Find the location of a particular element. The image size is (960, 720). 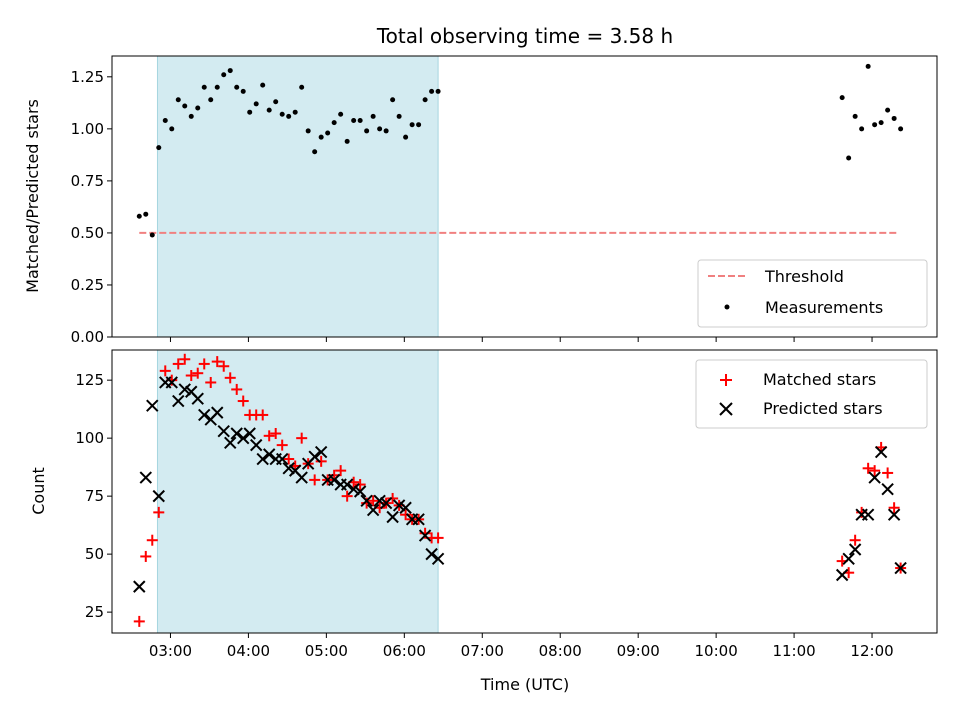

chart-title: Total observing time = 3.58 h is located at coordinates (524, 36).